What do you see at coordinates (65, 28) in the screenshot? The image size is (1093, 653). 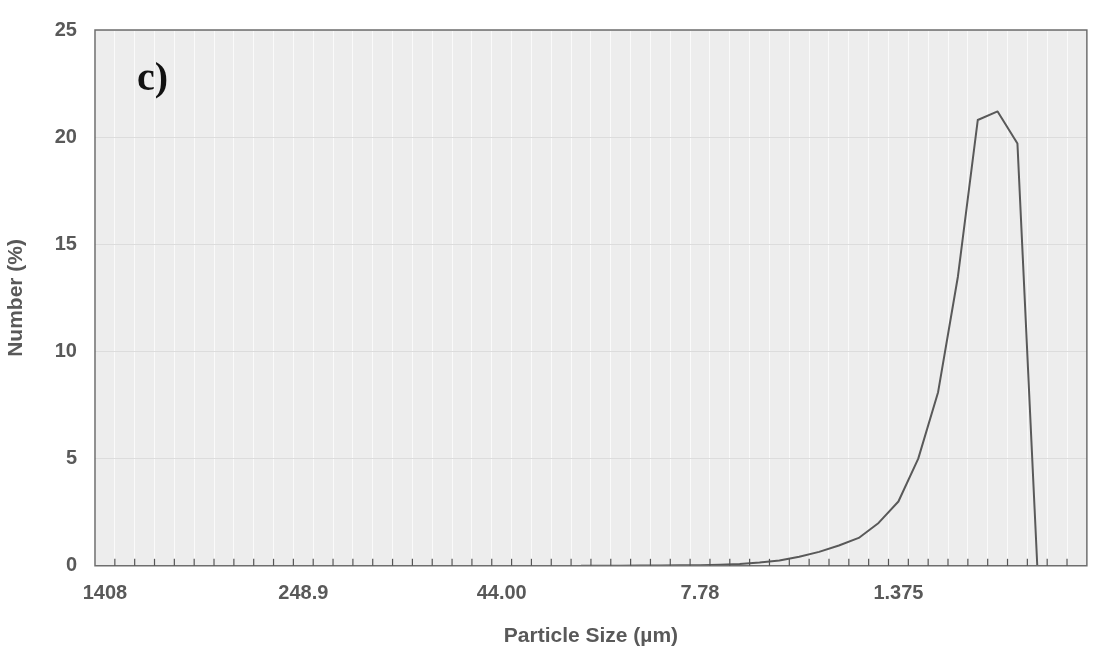 I see `y-tick-label: 25` at bounding box center [65, 28].